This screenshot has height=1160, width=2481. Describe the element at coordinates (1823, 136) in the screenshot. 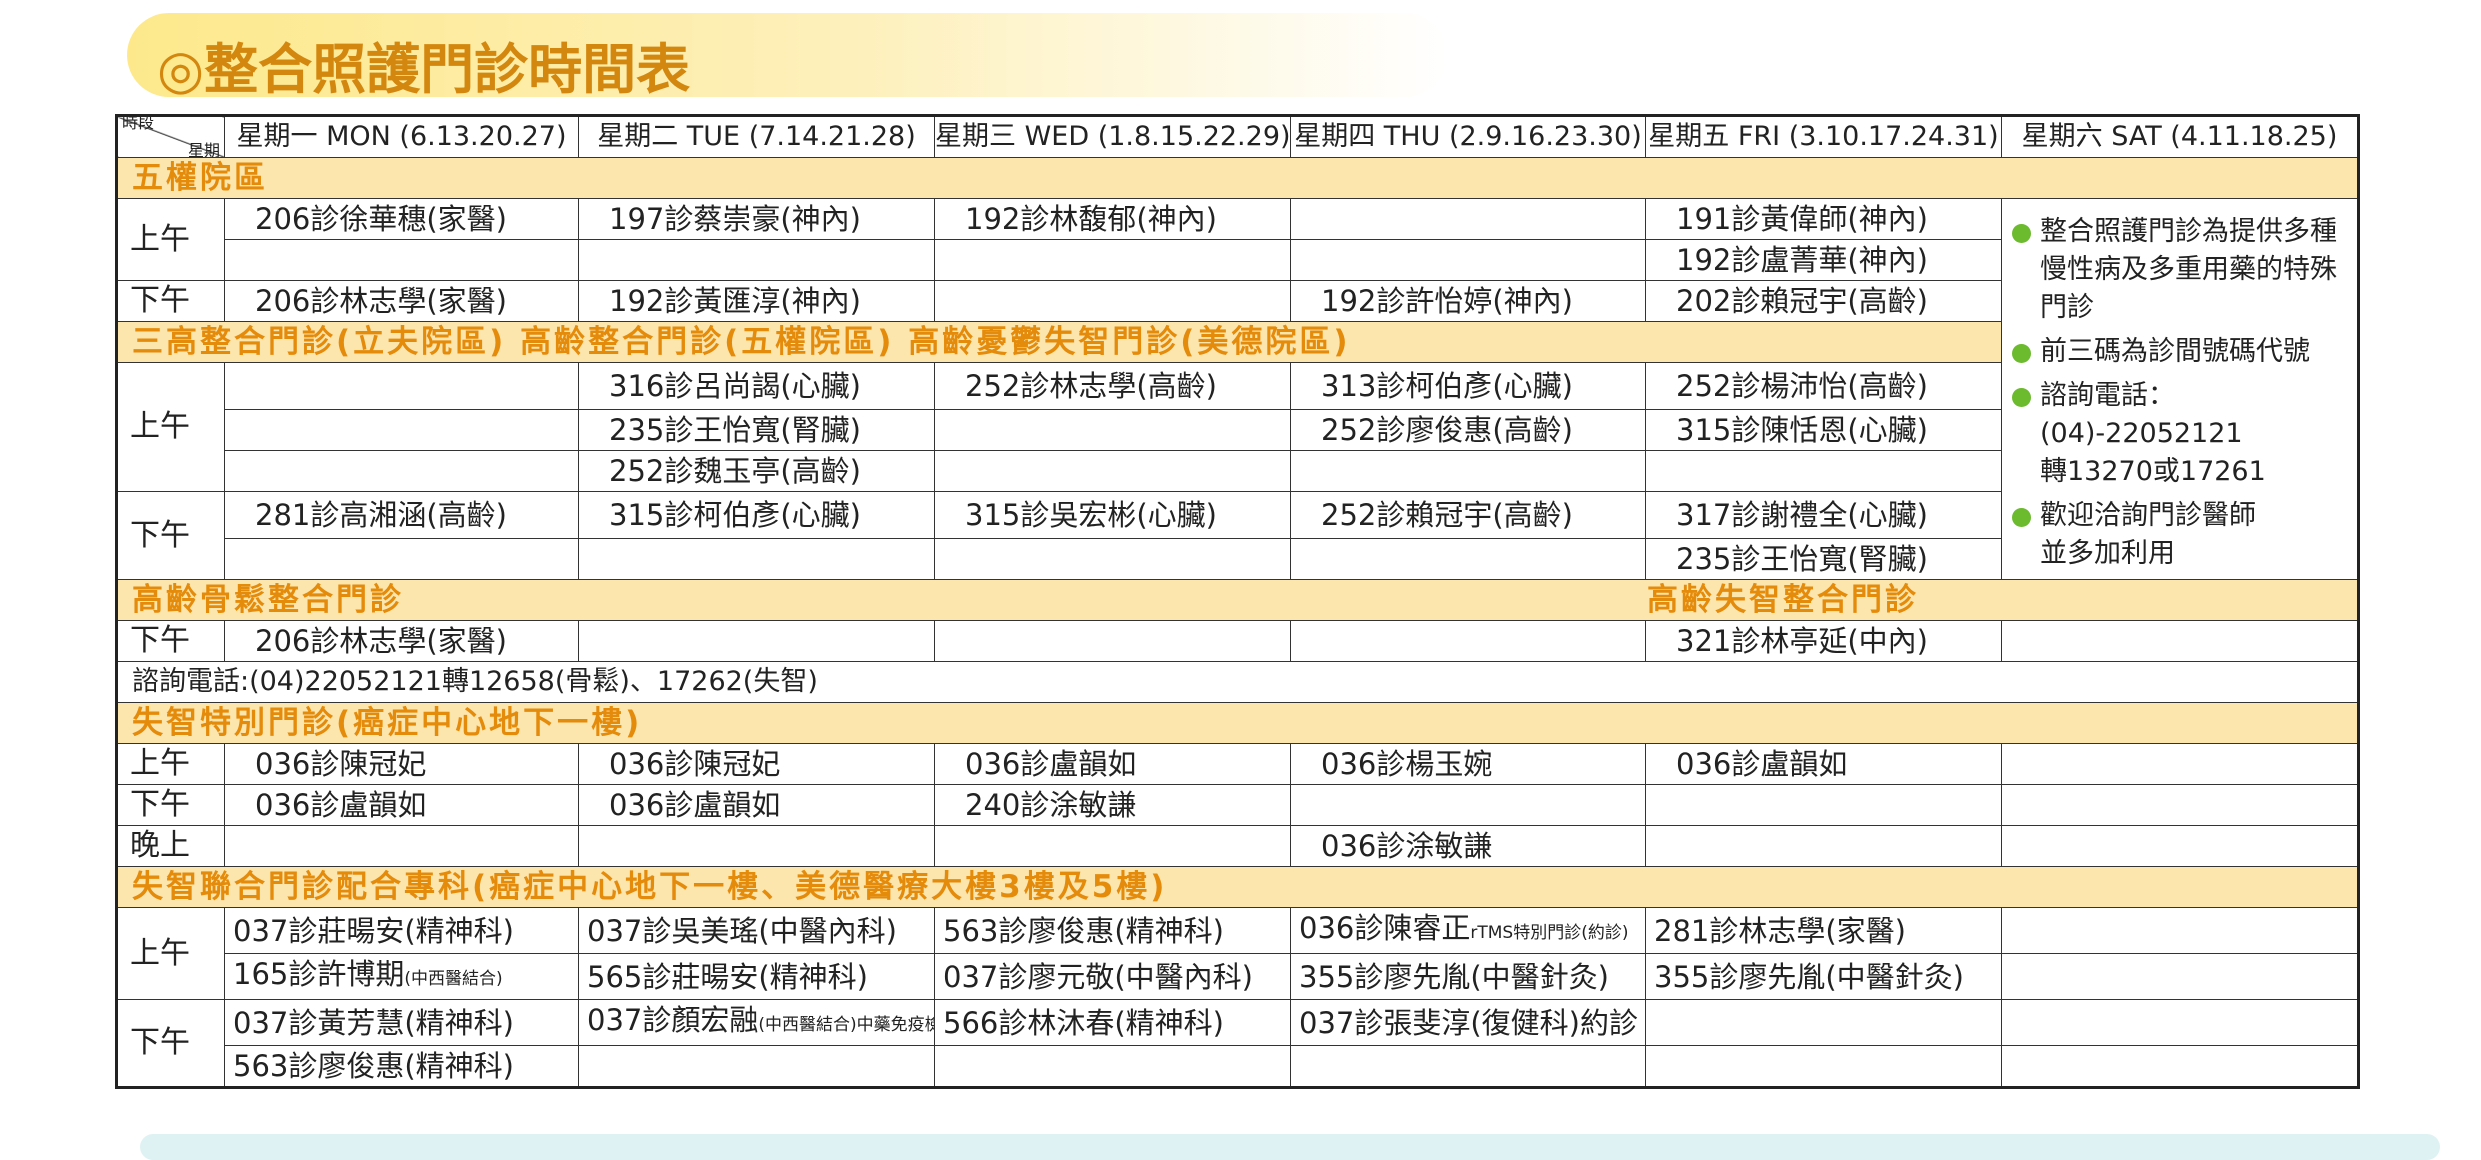

I see `day-header: 星期五 FRI (3.10.17.24.31)` at that location.